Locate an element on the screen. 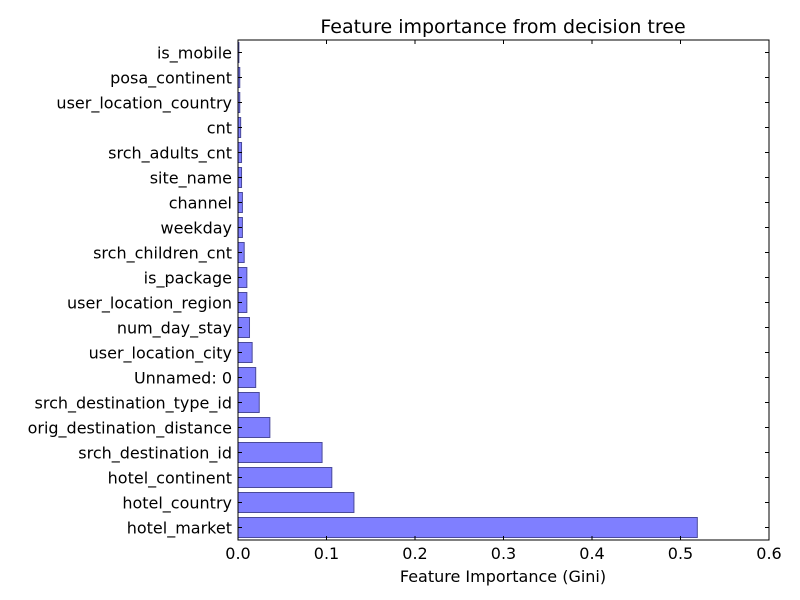 This screenshot has height=600, width=800. x-tick-label: 0.1 is located at coordinates (326, 553).